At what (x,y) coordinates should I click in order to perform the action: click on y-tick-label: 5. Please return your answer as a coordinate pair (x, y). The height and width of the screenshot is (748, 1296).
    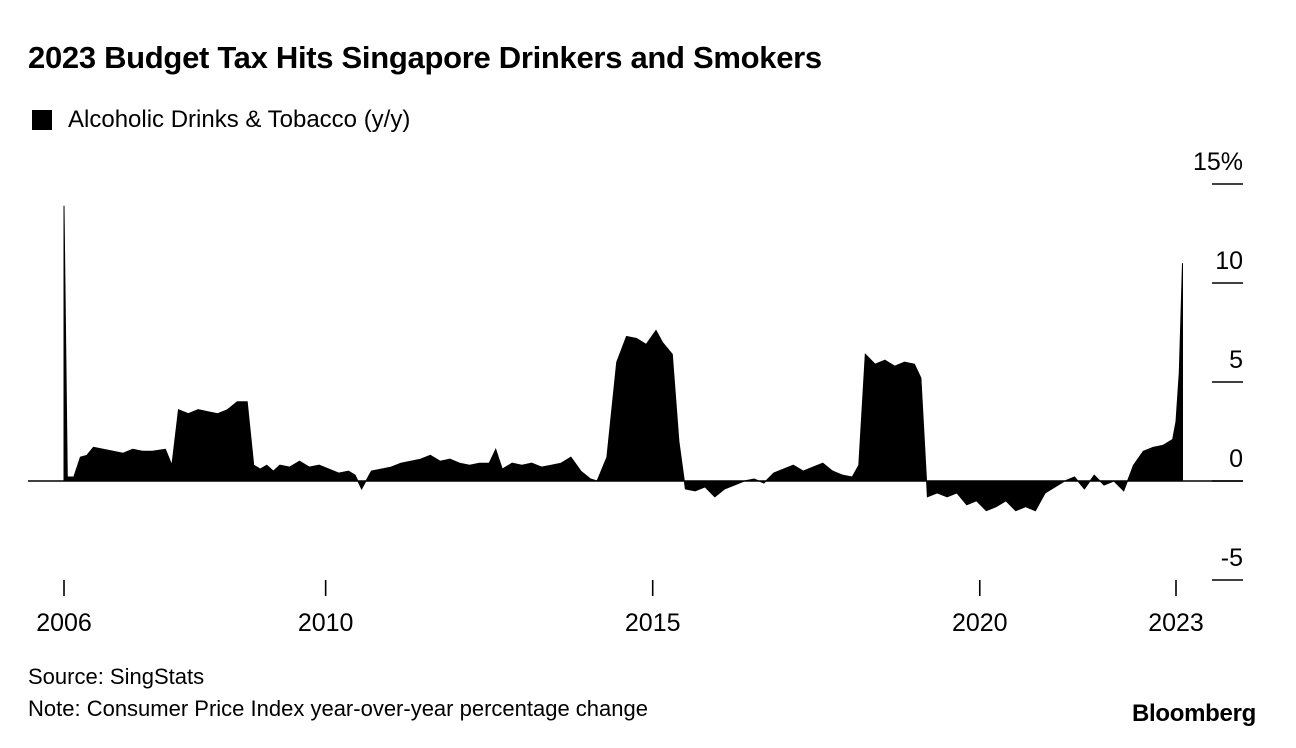
    Looking at the image, I should click on (1236, 360).